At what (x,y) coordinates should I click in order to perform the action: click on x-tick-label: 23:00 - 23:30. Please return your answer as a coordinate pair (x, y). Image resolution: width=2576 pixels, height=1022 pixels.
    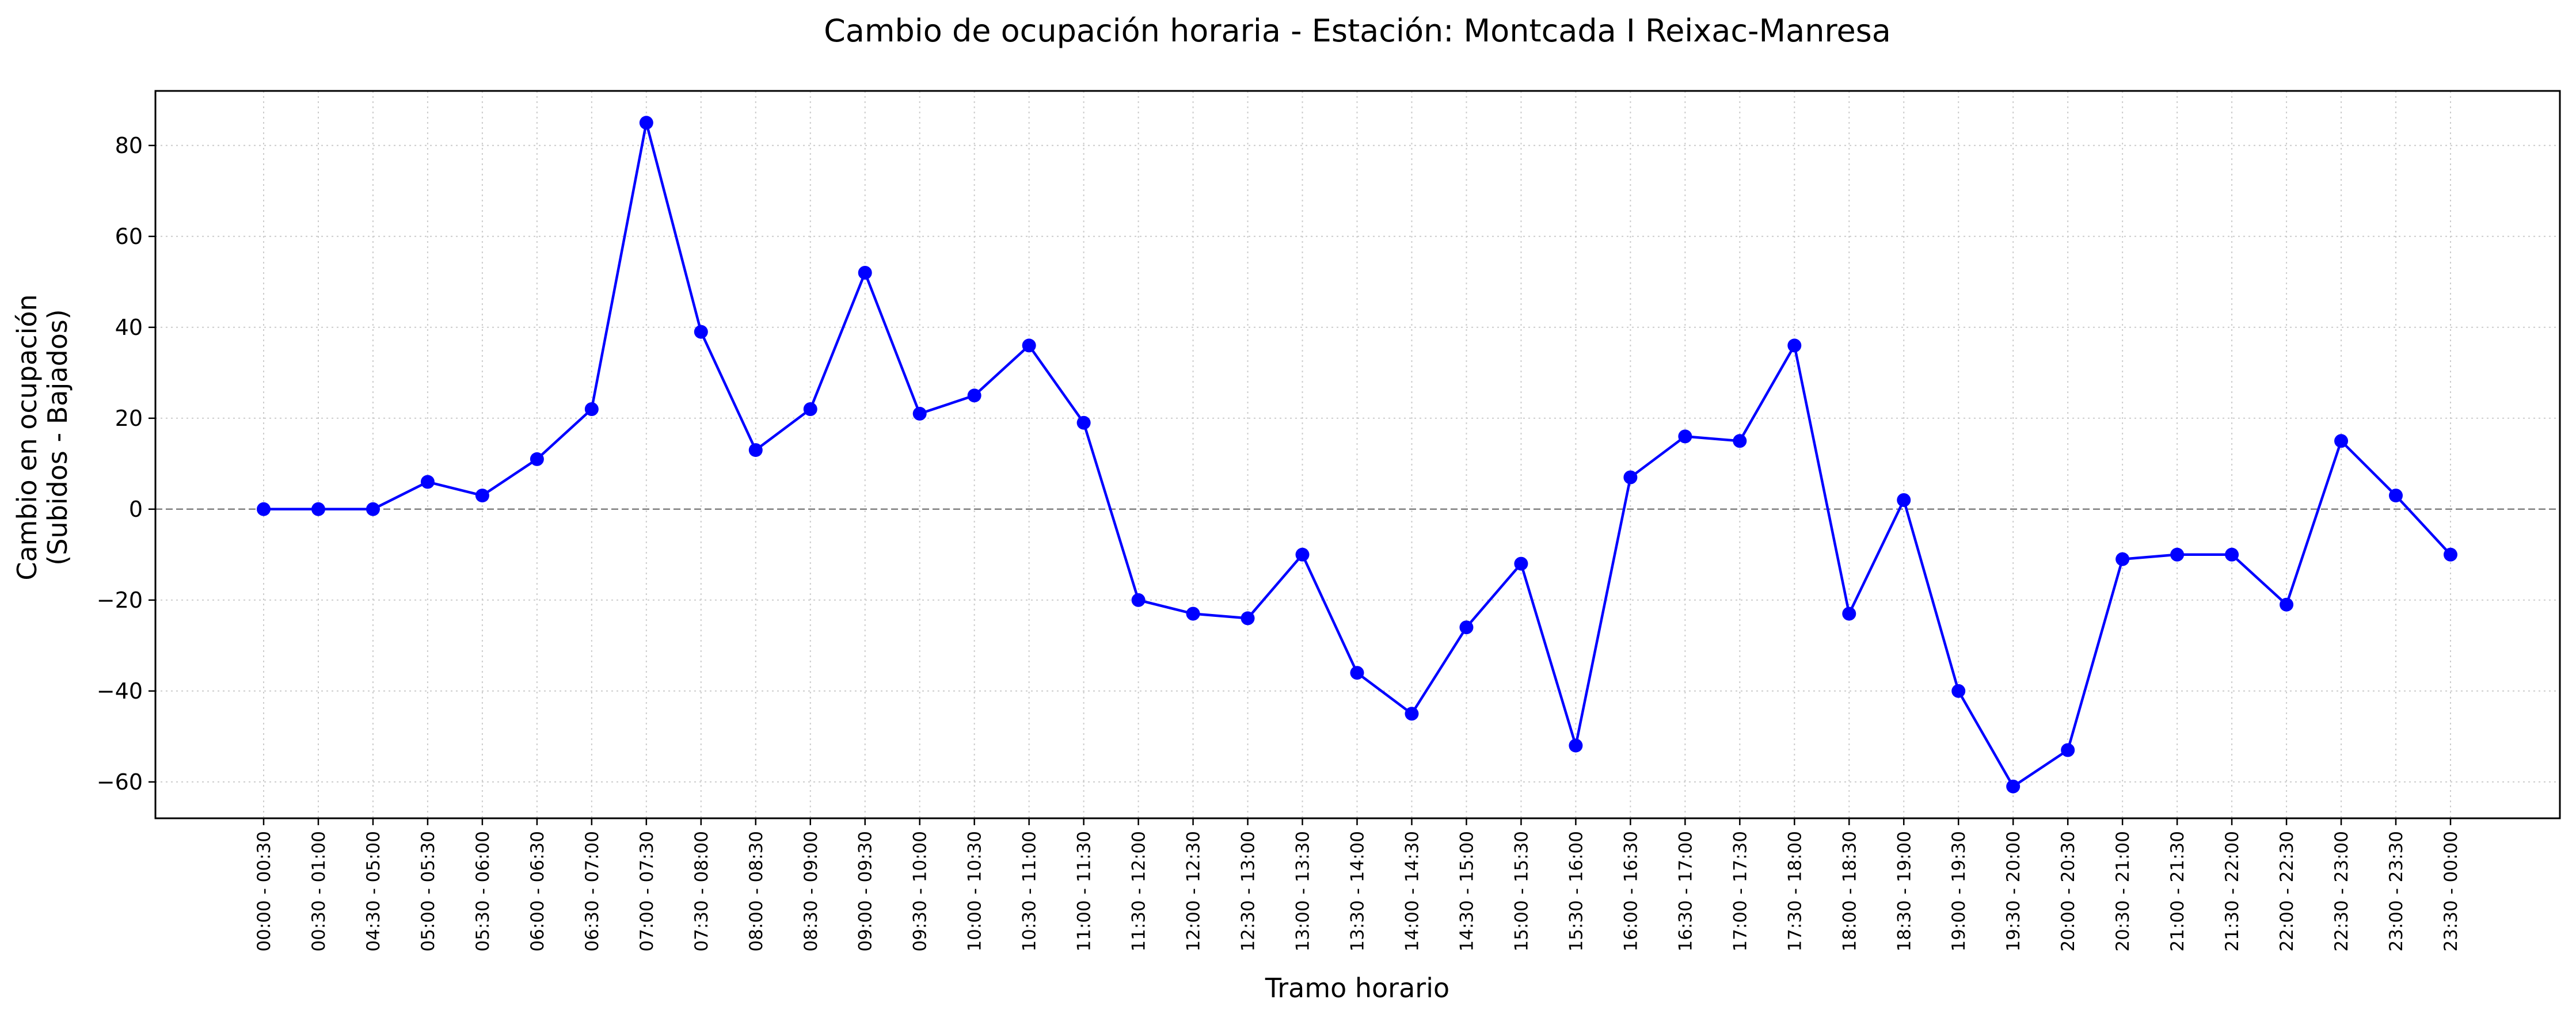
    Looking at the image, I should click on (2397, 891).